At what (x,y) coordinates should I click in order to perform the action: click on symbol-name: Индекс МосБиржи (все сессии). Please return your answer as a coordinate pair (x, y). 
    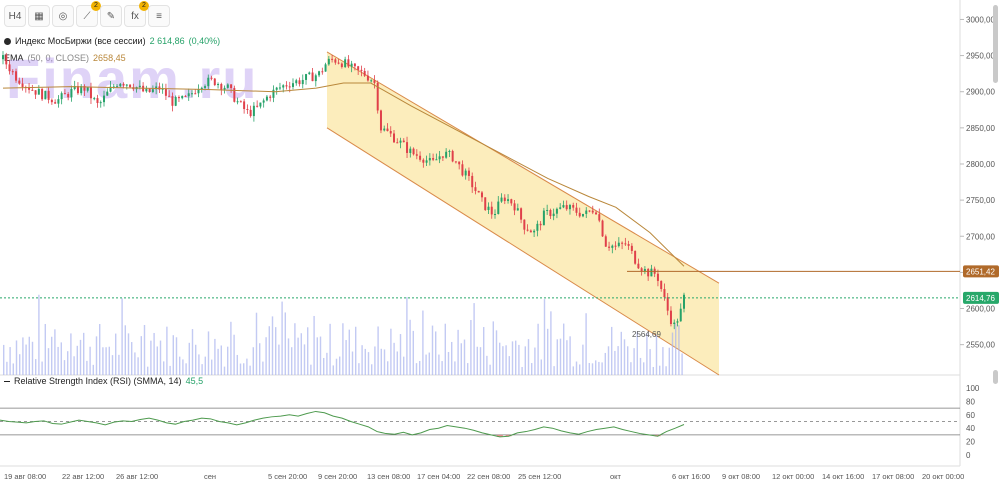
    Looking at the image, I should click on (80, 41).